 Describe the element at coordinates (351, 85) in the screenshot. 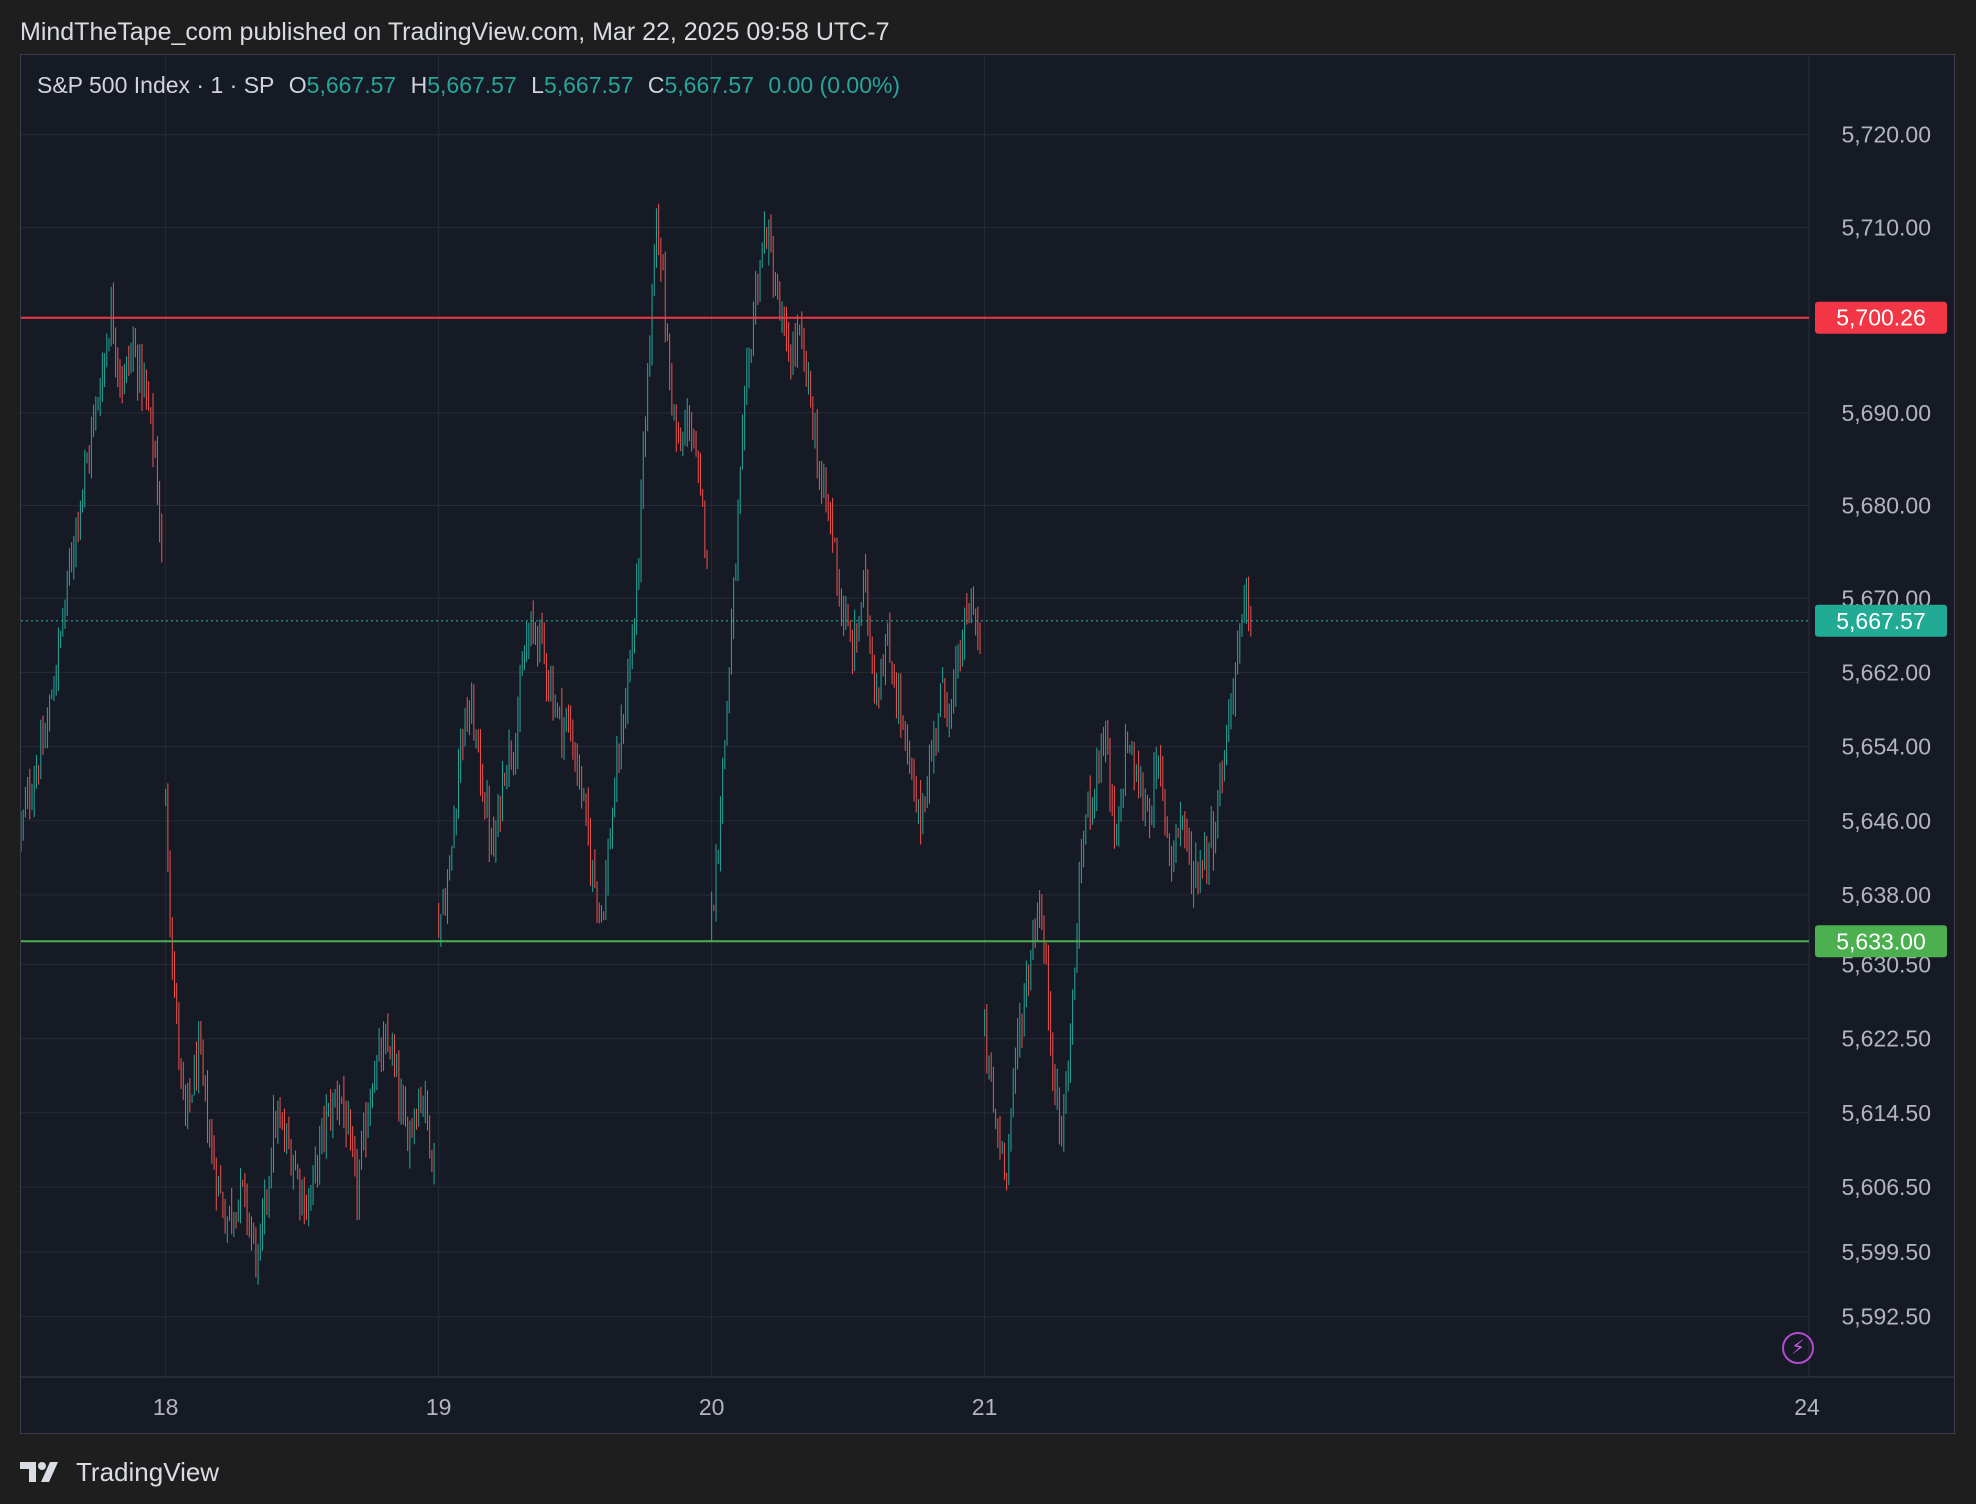

I see `legend-open-value: 5,667.57` at that location.